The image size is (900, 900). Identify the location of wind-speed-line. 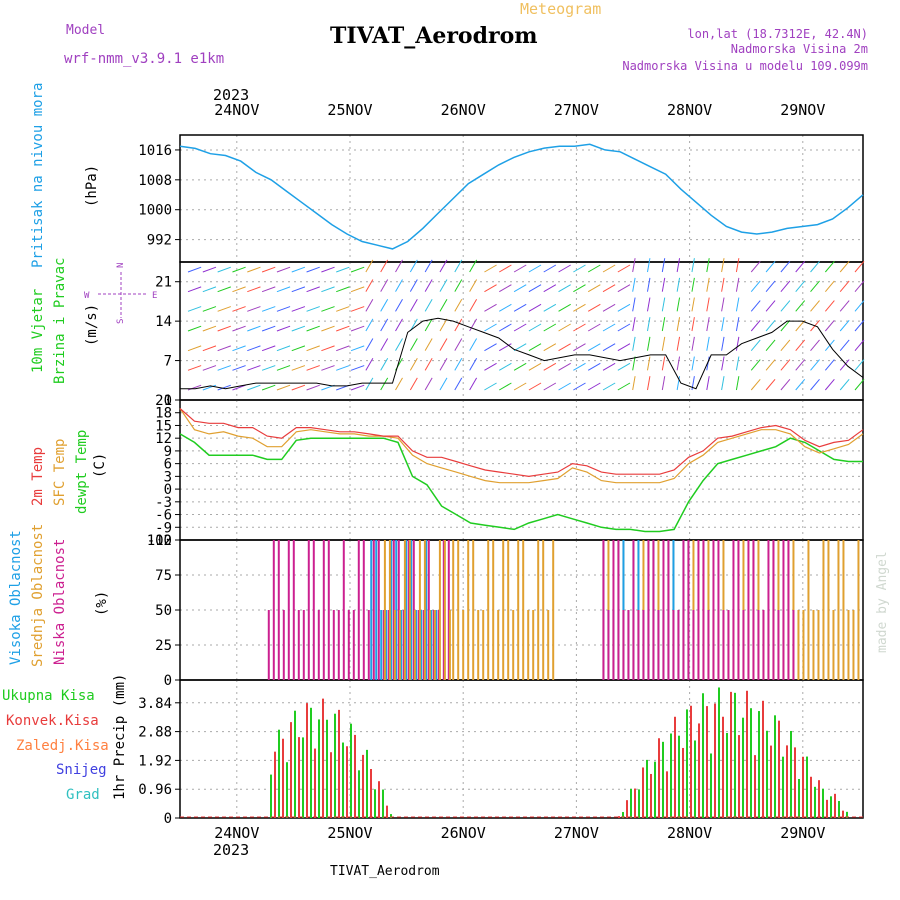
(522, 353).